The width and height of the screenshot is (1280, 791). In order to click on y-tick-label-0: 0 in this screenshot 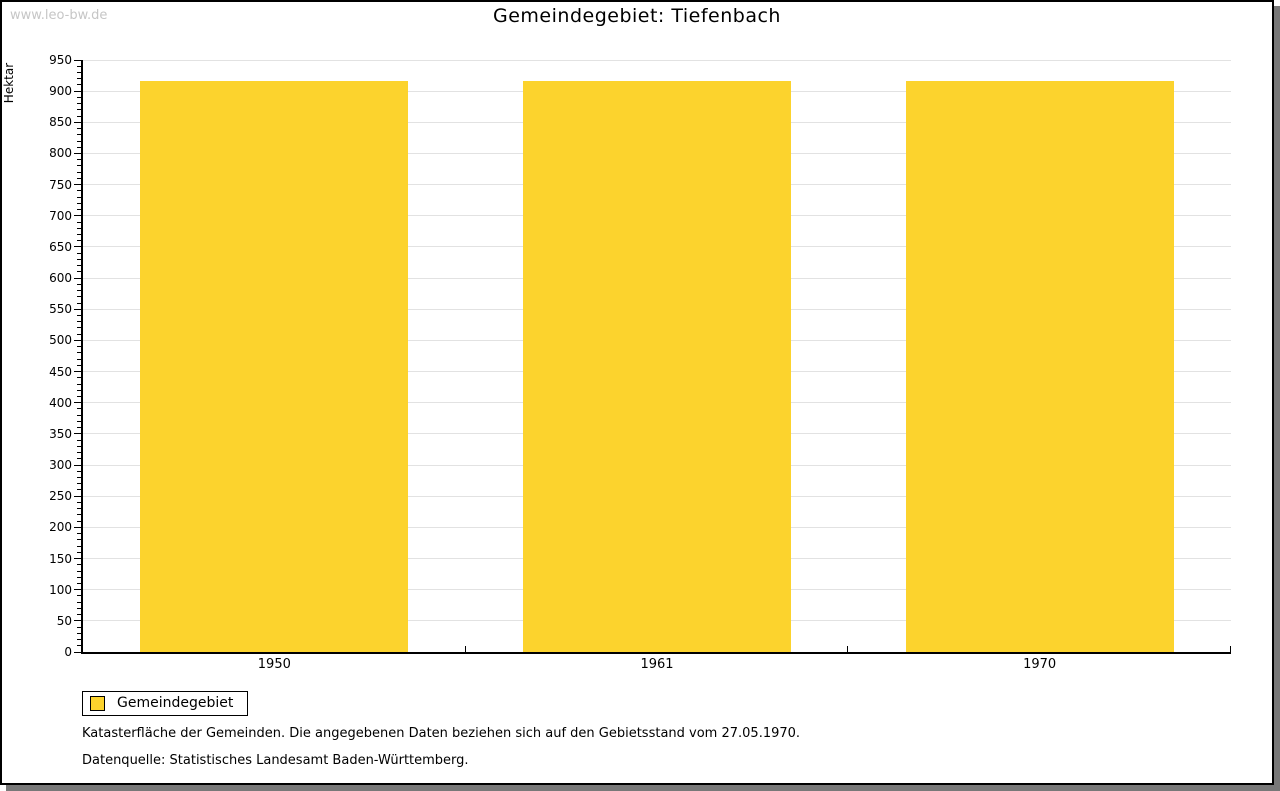, I will do `click(68, 652)`.